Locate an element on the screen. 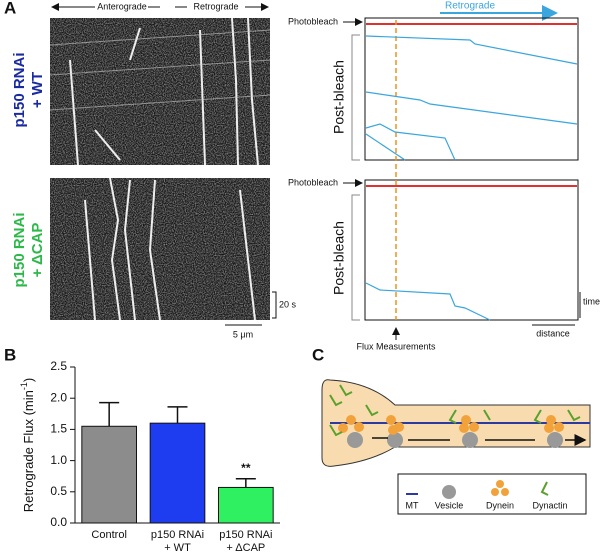 The width and height of the screenshot is (600, 560). y-axis-label-sup: -1 is located at coordinates (24, 386).